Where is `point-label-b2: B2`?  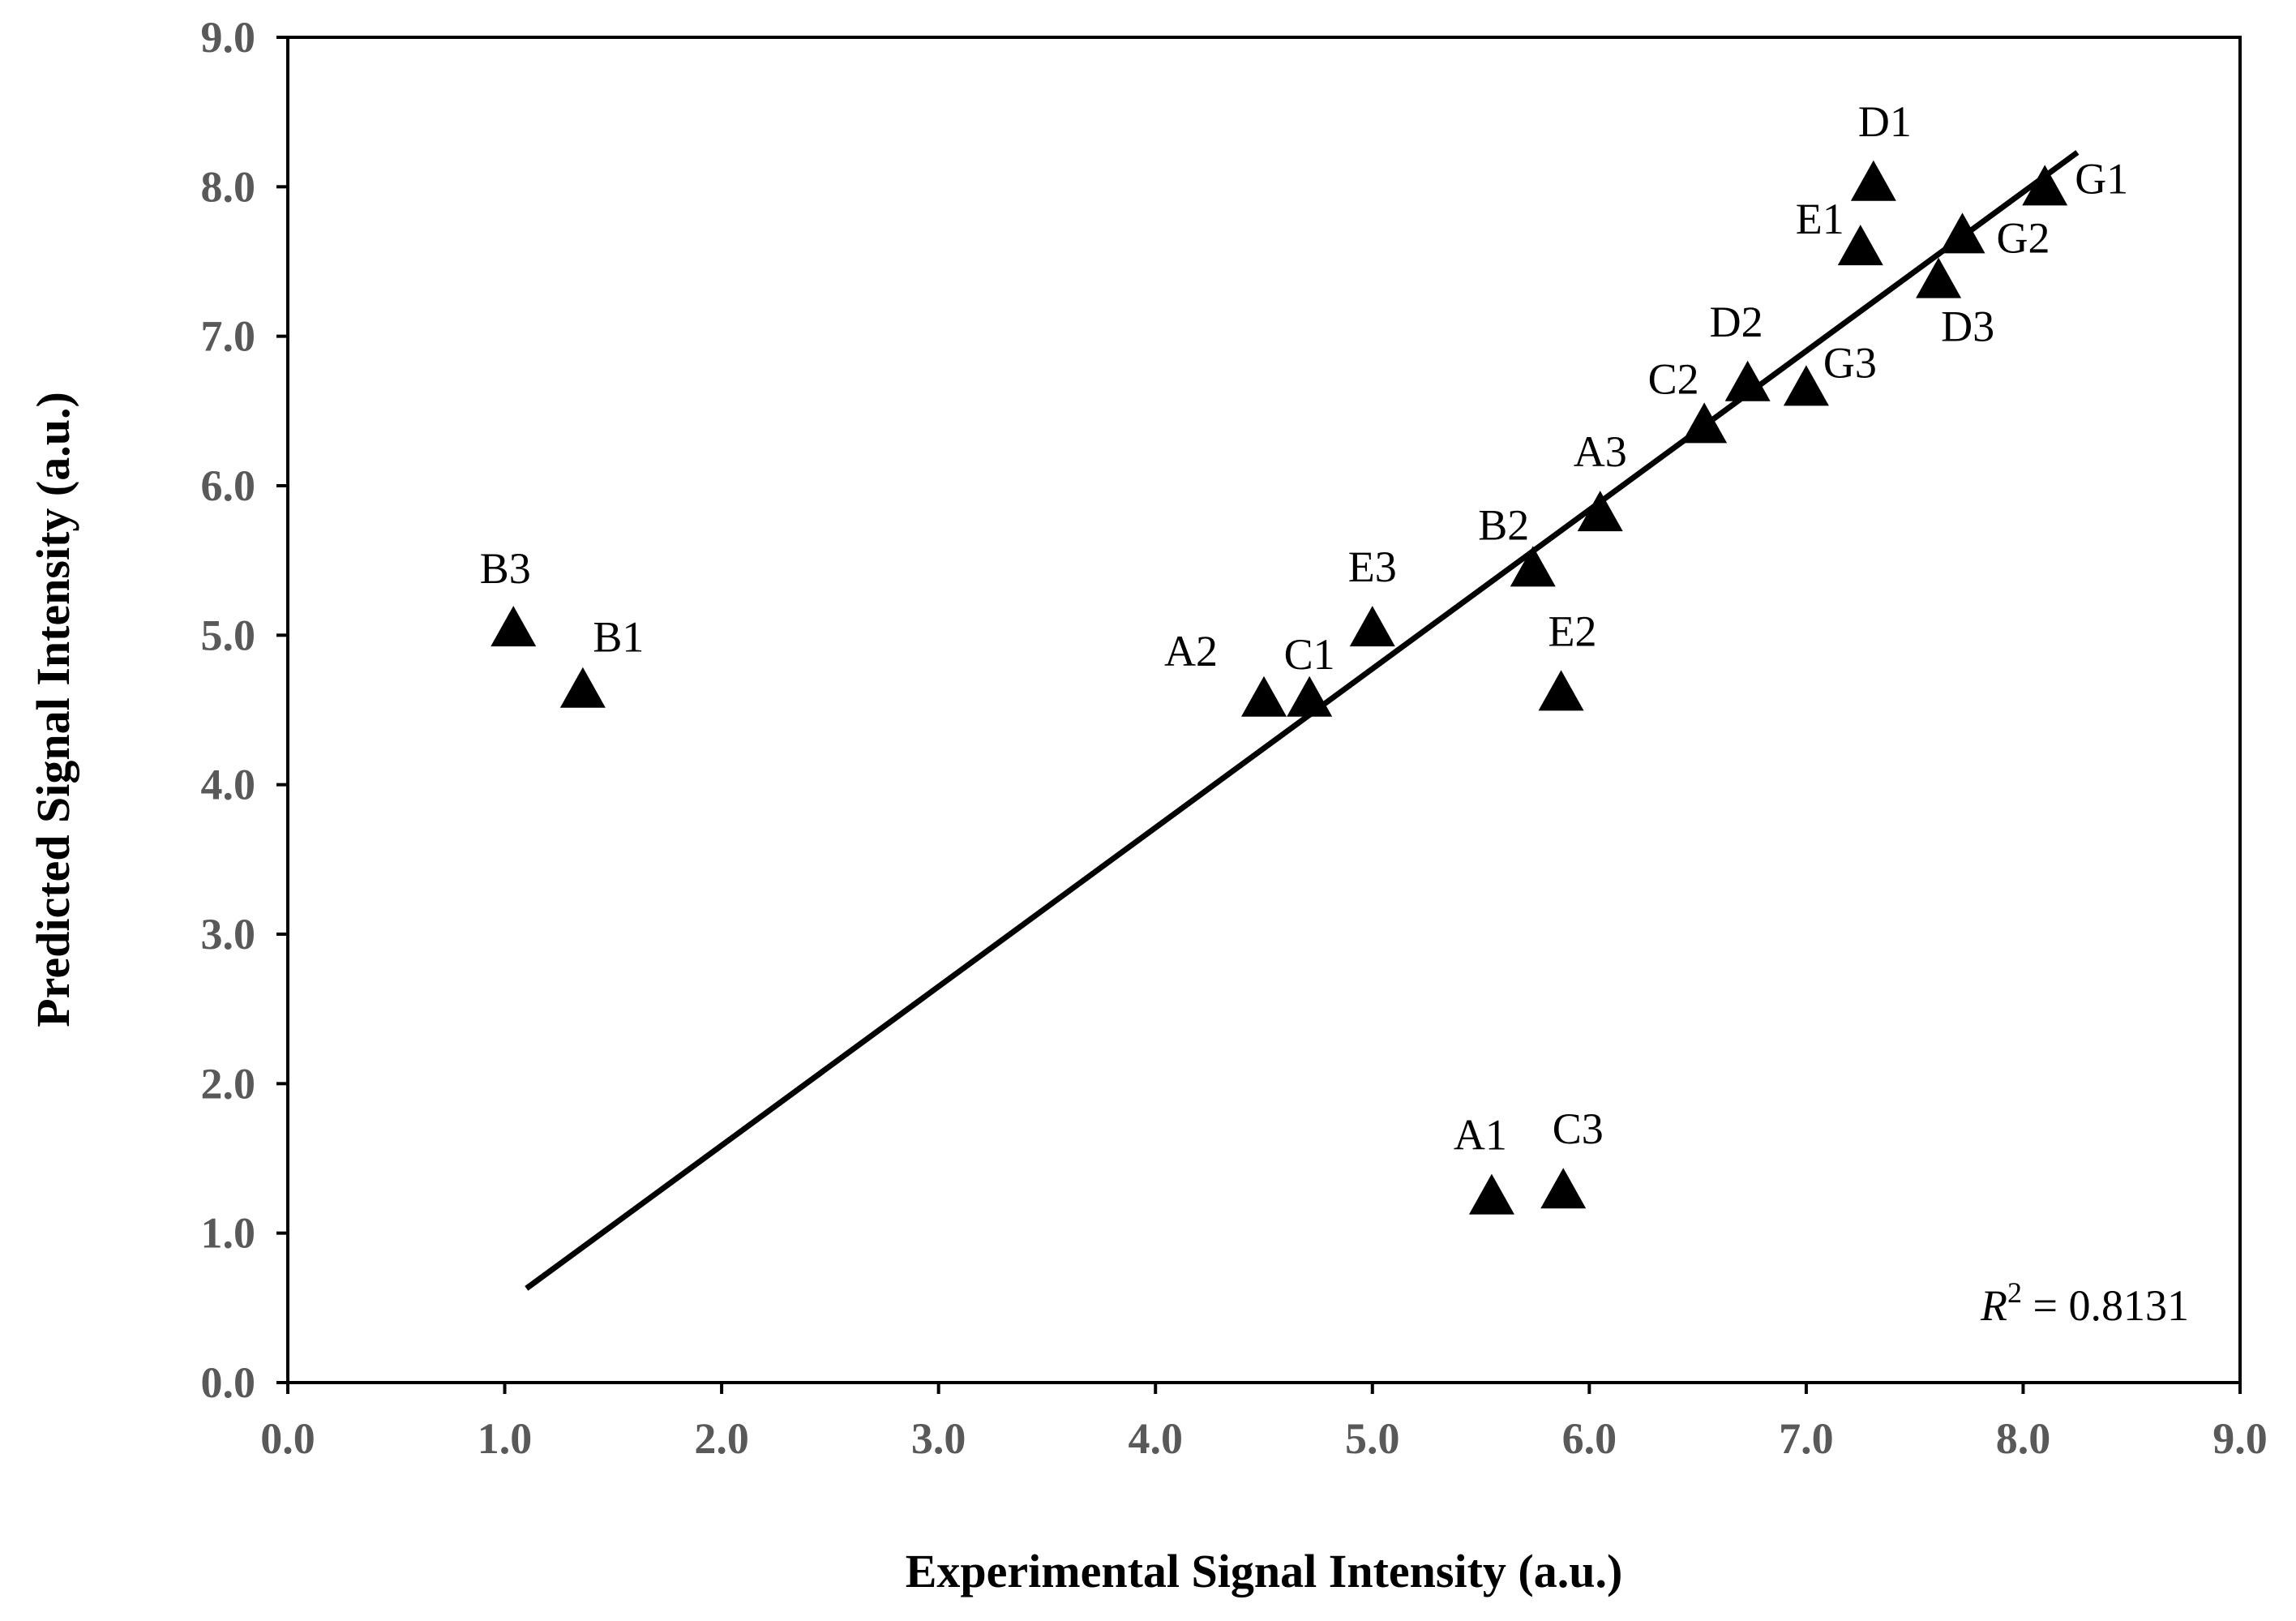 point-label-b2: B2 is located at coordinates (1504, 524).